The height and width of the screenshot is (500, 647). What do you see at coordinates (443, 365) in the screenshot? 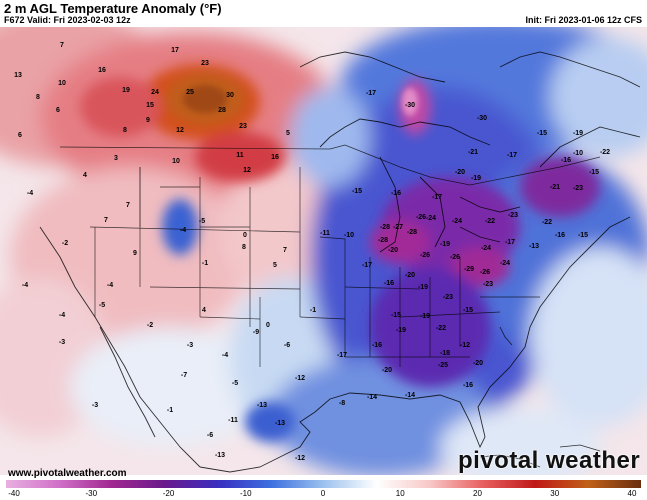
I see `anomaly-label: -25` at bounding box center [443, 365].